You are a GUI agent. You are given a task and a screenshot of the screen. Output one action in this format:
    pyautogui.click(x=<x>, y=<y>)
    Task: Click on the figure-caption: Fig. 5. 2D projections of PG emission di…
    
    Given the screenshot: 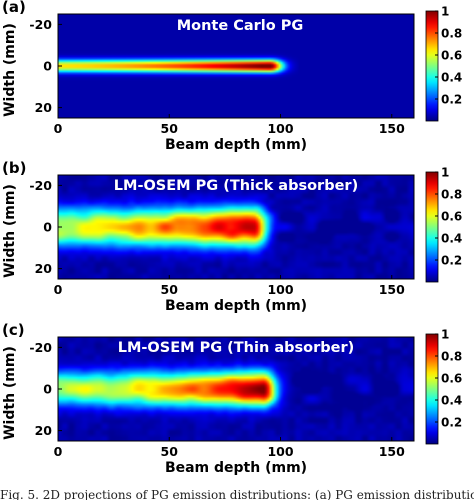 What is the action you would take?
    pyautogui.click(x=237, y=494)
    